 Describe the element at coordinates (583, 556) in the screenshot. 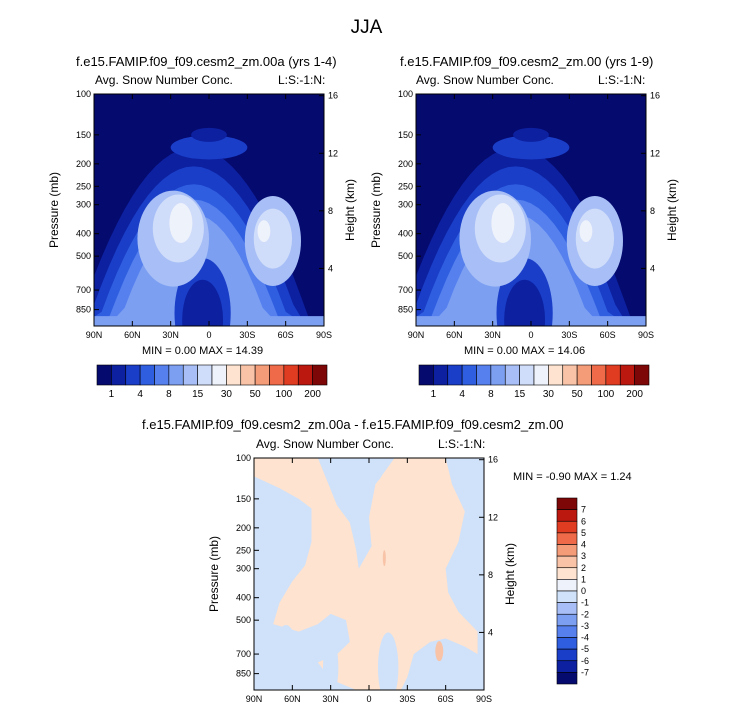

I see `panel-diff-colorbar-label: 3` at that location.